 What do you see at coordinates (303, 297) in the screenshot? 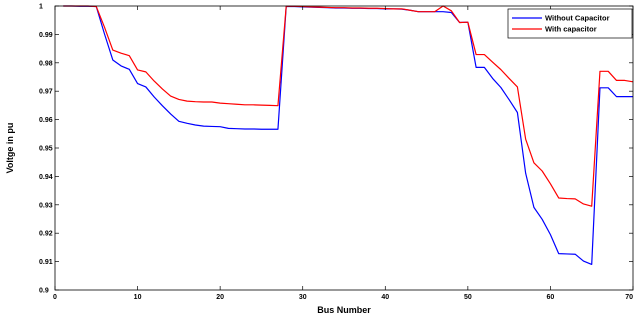
I see `x-tick-label: 30` at bounding box center [303, 297].